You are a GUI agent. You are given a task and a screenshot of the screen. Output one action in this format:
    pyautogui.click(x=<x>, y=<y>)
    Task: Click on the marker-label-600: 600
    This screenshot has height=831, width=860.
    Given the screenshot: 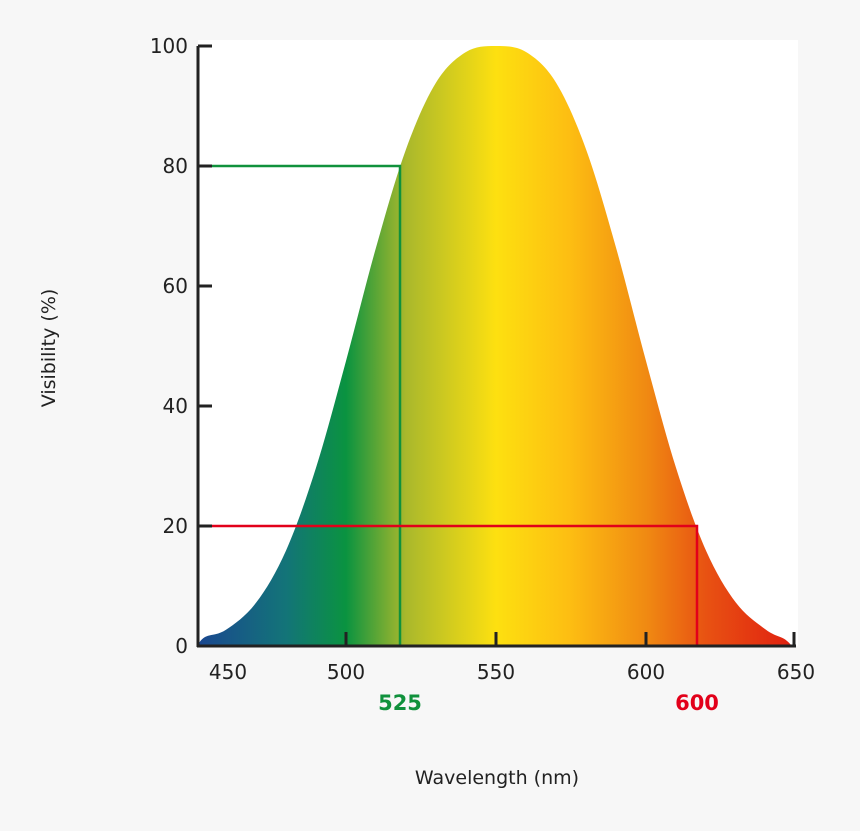 What is the action you would take?
    pyautogui.click(x=697, y=703)
    